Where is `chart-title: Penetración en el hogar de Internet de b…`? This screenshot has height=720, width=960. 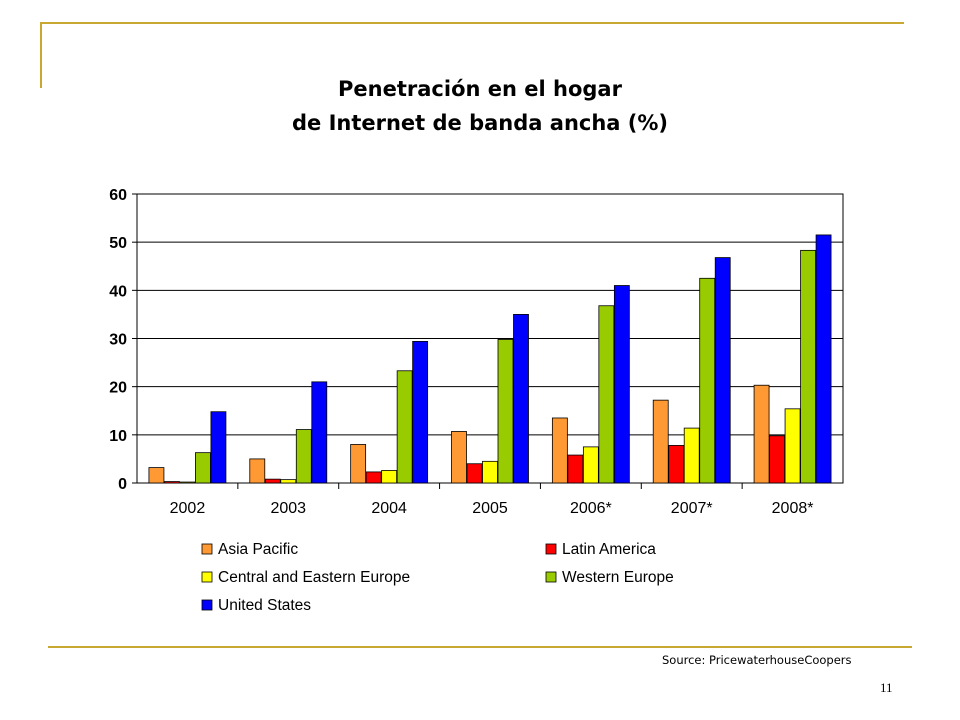 chart-title: Penetración en el hogar de Internet de b… is located at coordinates (480, 106).